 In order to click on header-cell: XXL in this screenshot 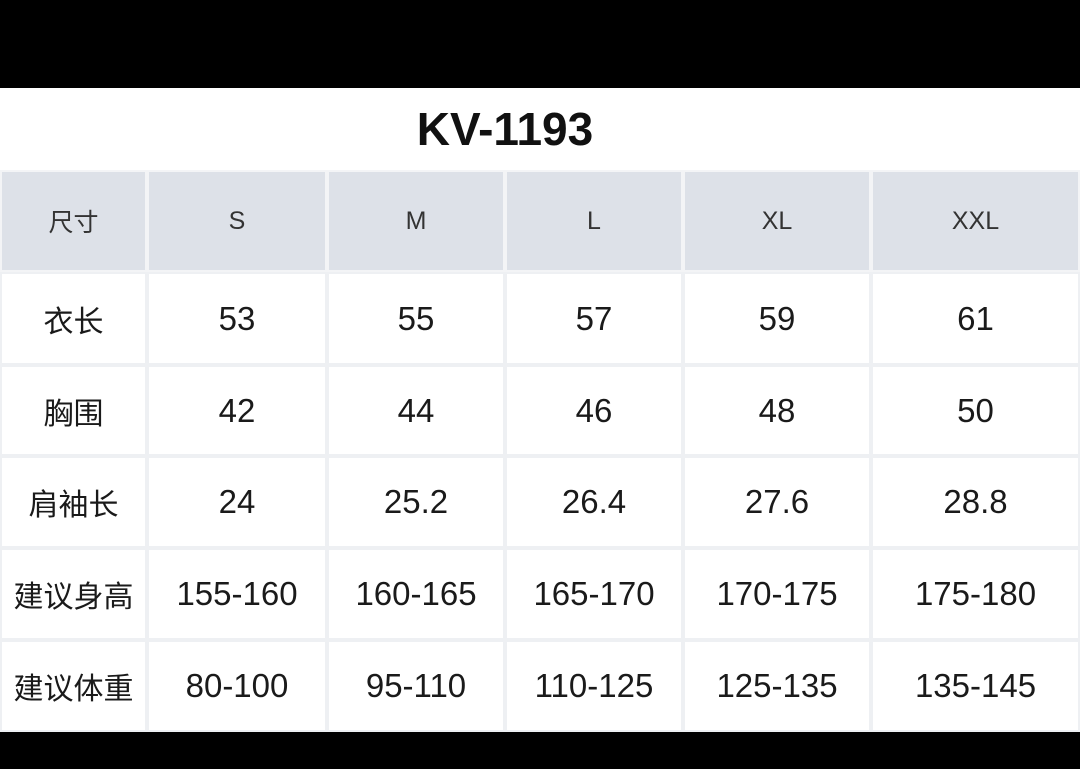, I will do `click(975, 221)`.